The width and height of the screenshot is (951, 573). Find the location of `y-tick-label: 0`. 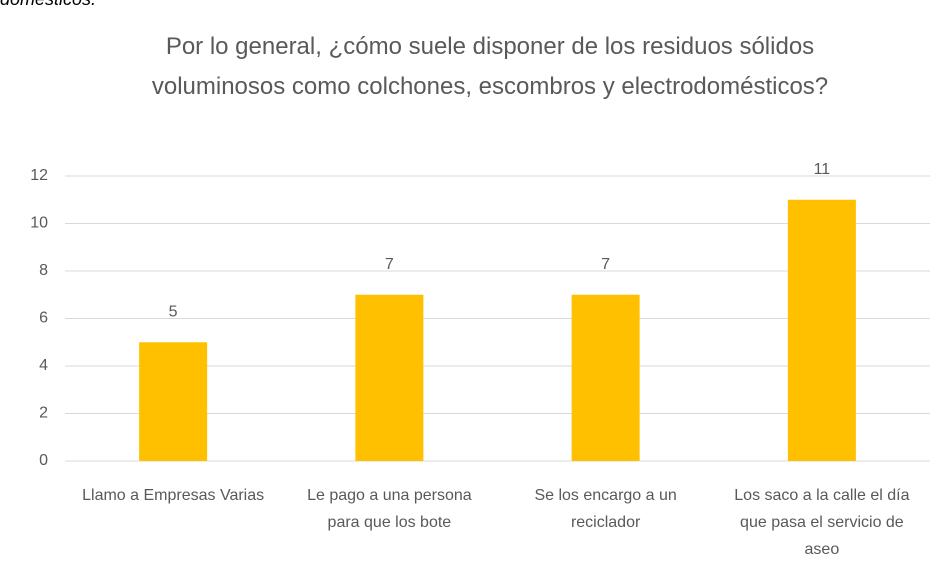

y-tick-label: 0 is located at coordinates (43, 460).